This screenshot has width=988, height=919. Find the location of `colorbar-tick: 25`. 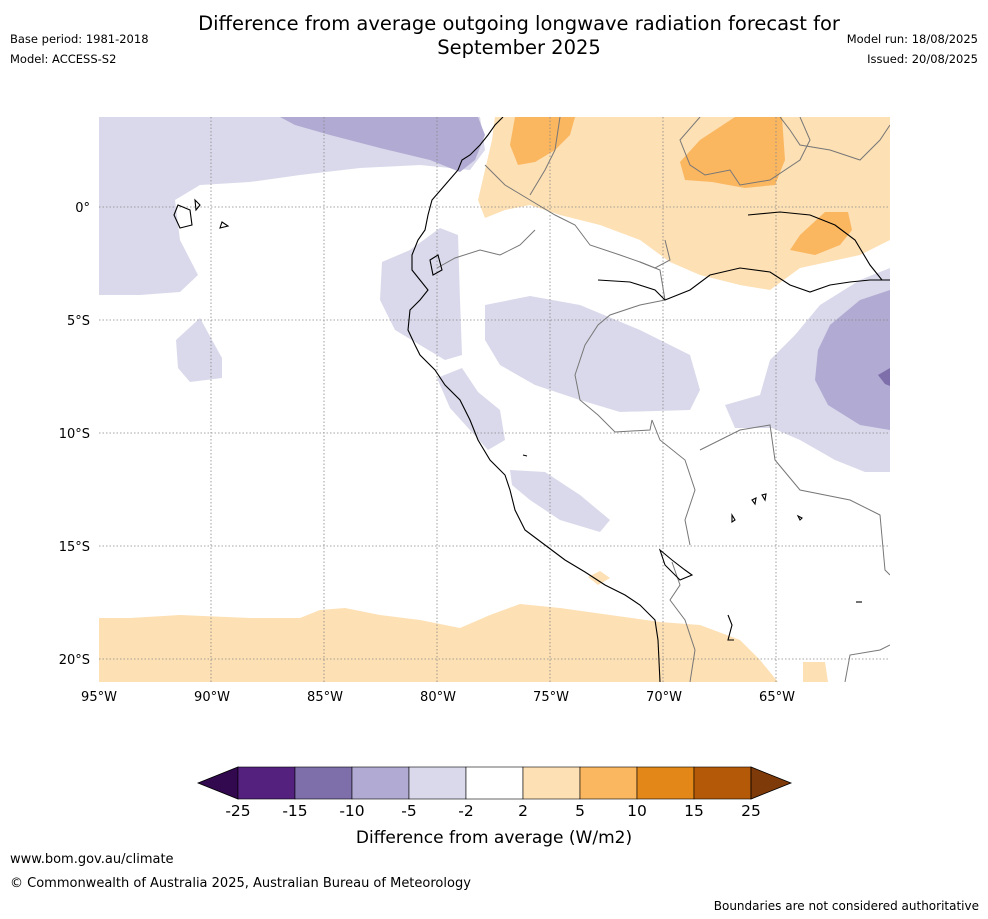

colorbar-tick: 25 is located at coordinates (751, 811).